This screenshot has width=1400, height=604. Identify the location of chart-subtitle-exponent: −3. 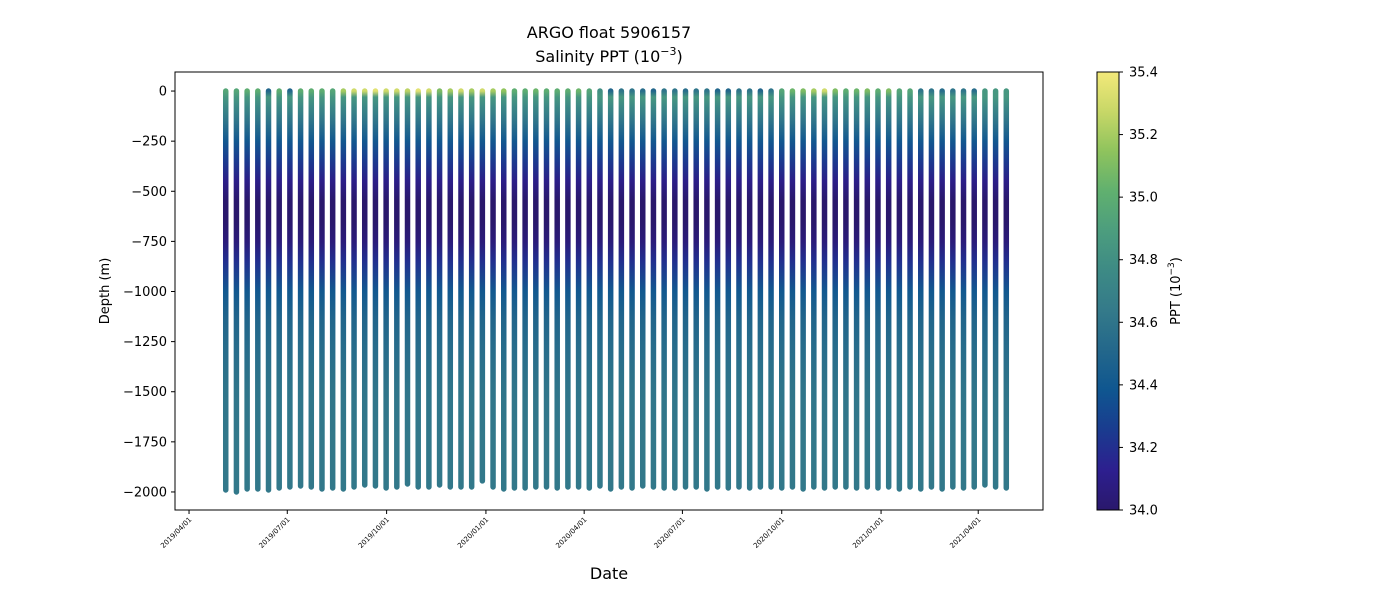
(668, 51).